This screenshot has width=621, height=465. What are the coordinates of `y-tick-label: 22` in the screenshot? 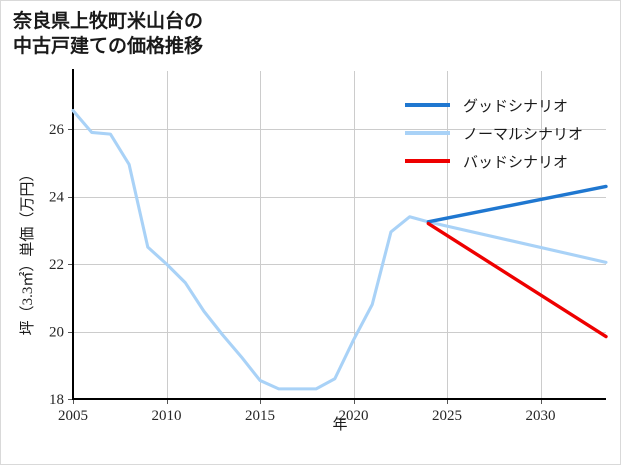 It's located at (56, 265).